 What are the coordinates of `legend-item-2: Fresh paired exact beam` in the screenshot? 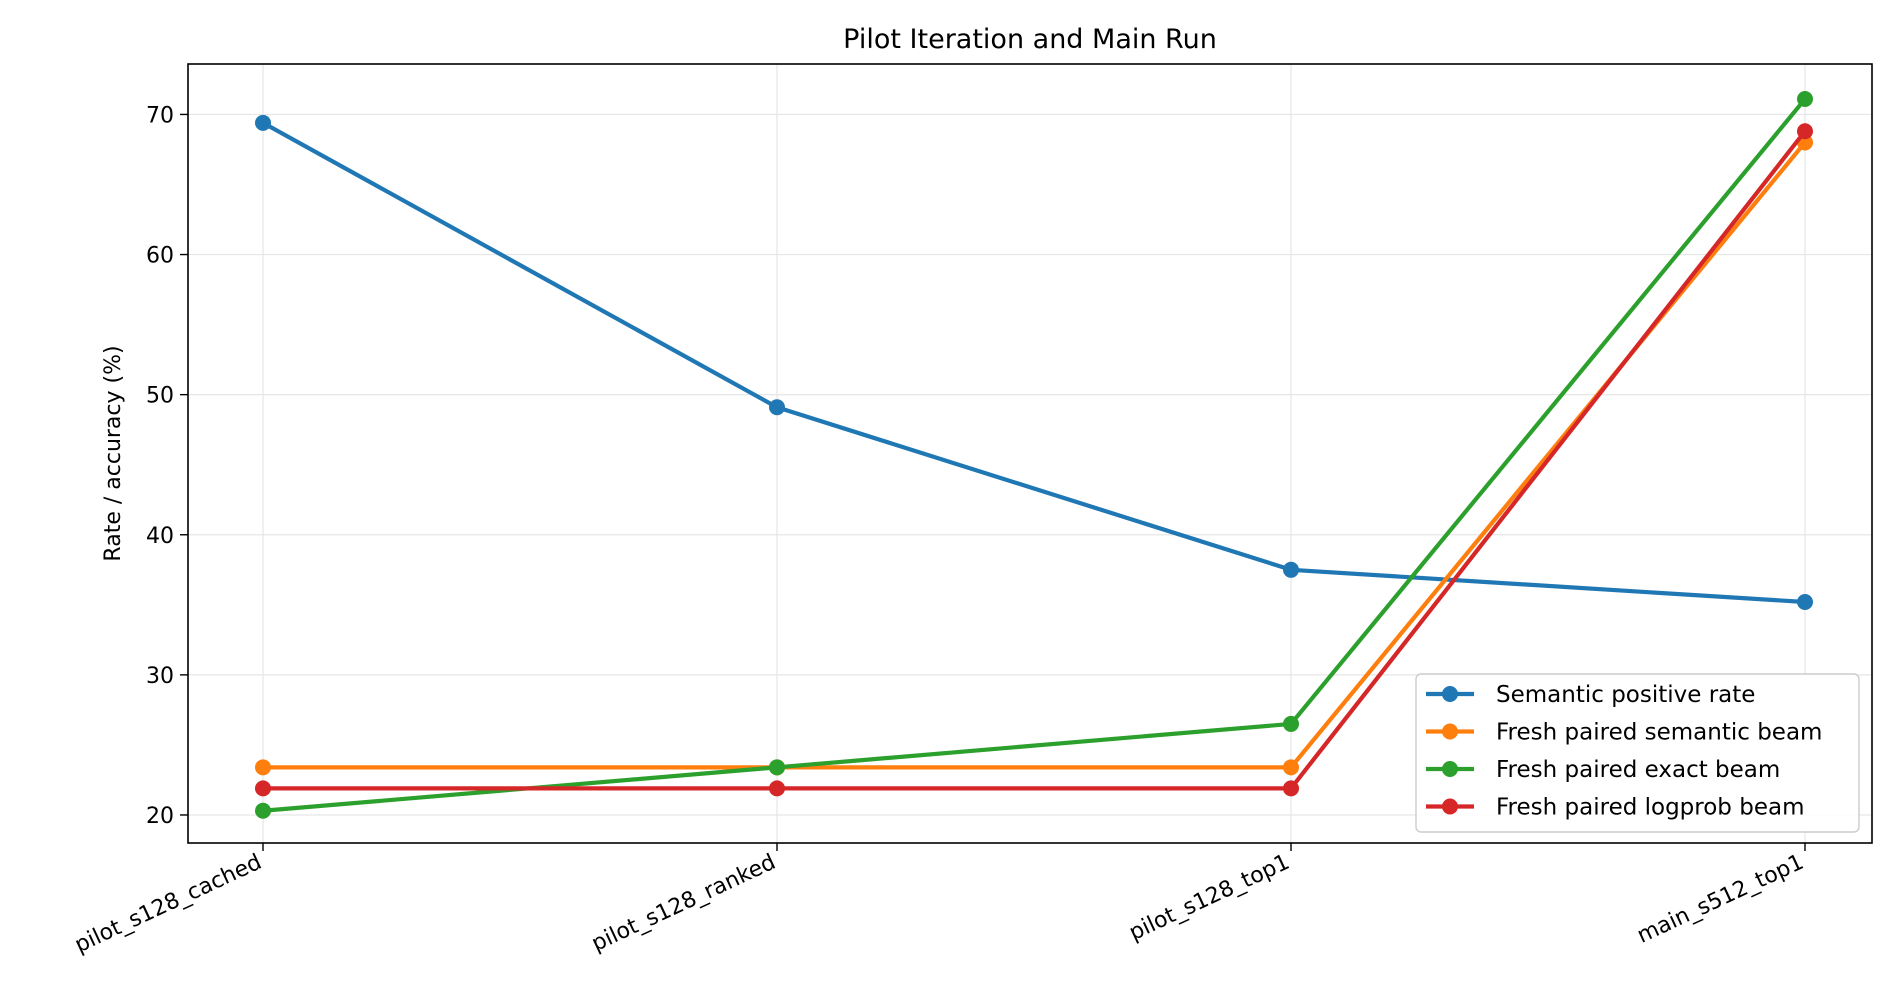 It's located at (1603, 770).